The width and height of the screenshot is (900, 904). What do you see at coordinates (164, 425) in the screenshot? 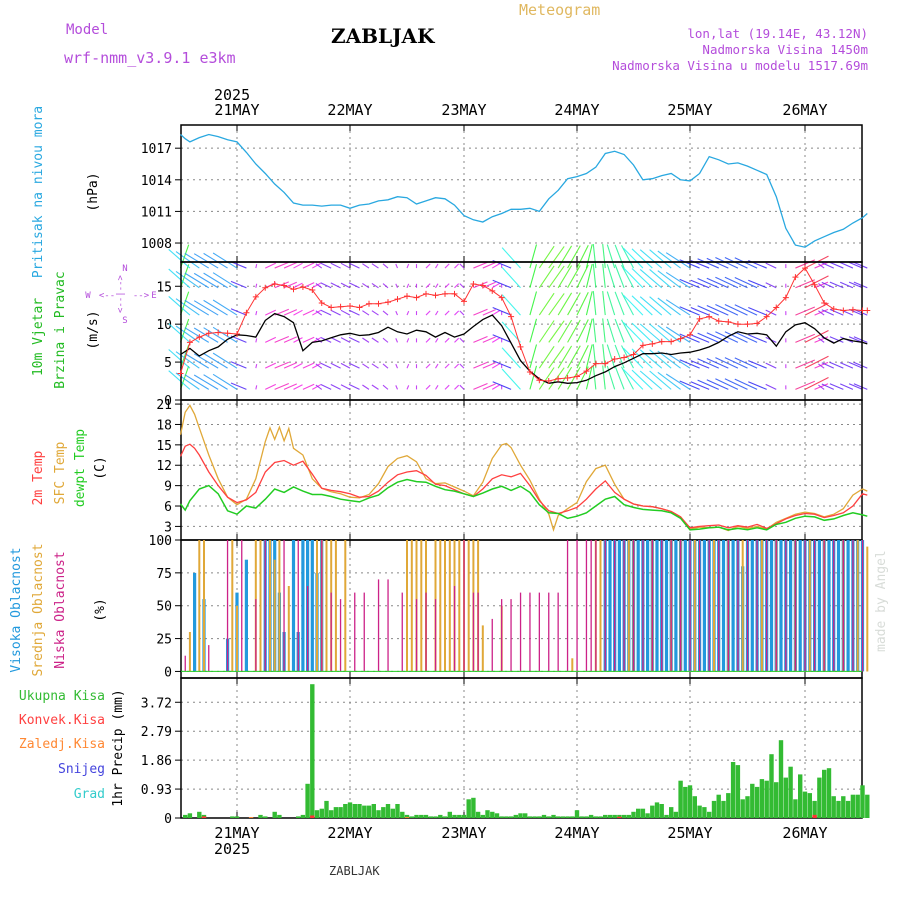
I see `y-tick-label: 18` at bounding box center [164, 425].